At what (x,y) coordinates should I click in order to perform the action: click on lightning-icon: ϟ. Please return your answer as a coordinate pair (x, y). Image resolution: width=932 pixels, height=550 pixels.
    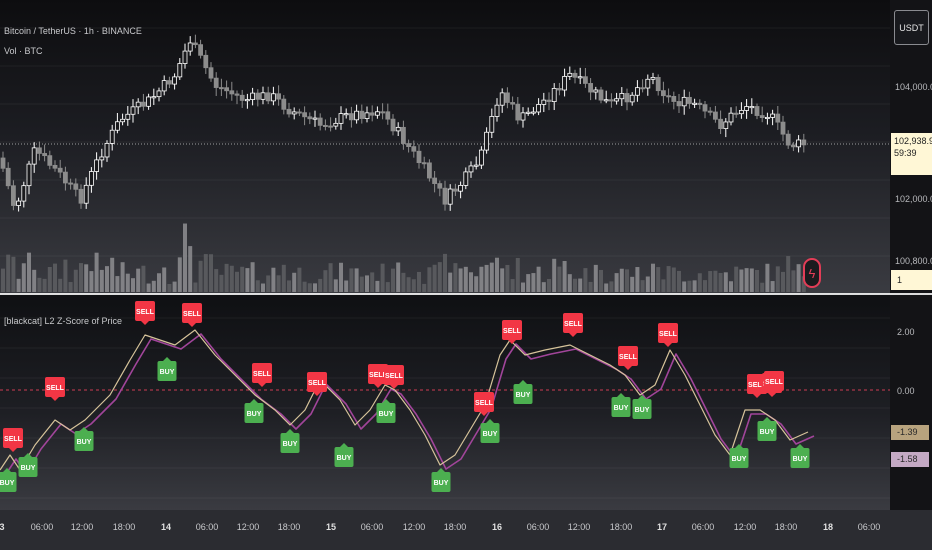
    Looking at the image, I should click on (812, 273).